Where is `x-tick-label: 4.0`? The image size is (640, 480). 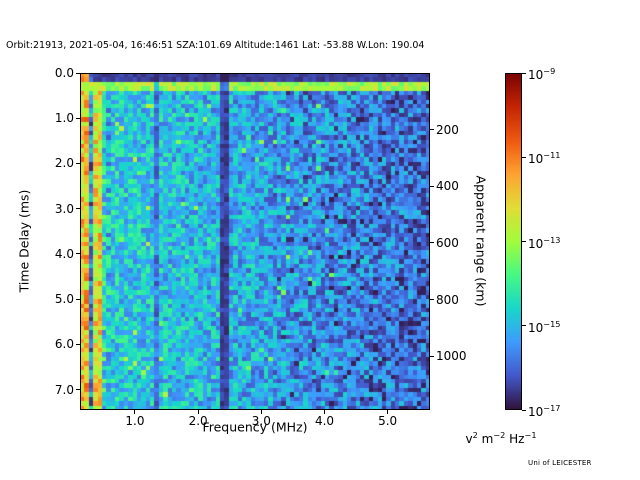 x-tick-label: 4.0 is located at coordinates (324, 421).